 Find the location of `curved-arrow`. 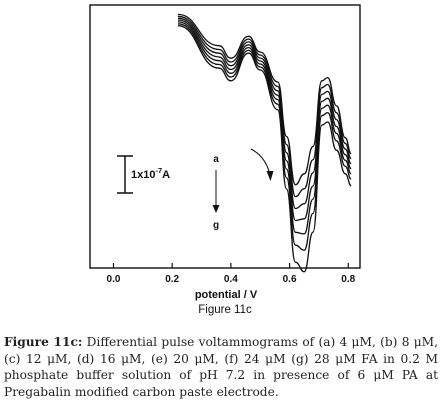

curved-arrow is located at coordinates (262, 164).